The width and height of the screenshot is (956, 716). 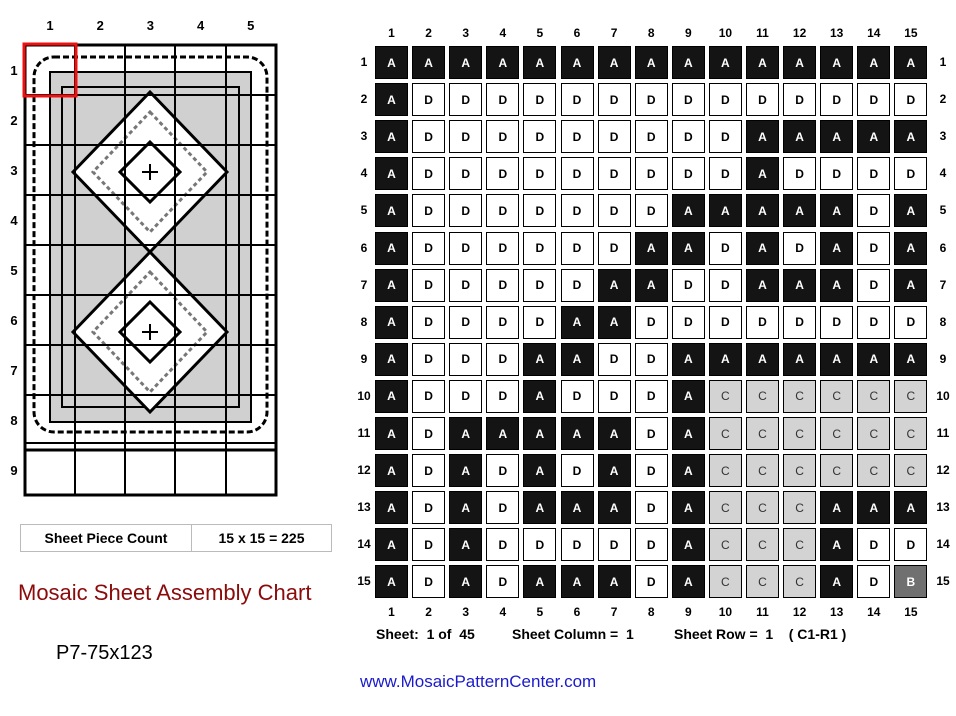 What do you see at coordinates (14, 70) in the screenshot?
I see `thumb-row-label: 1` at bounding box center [14, 70].